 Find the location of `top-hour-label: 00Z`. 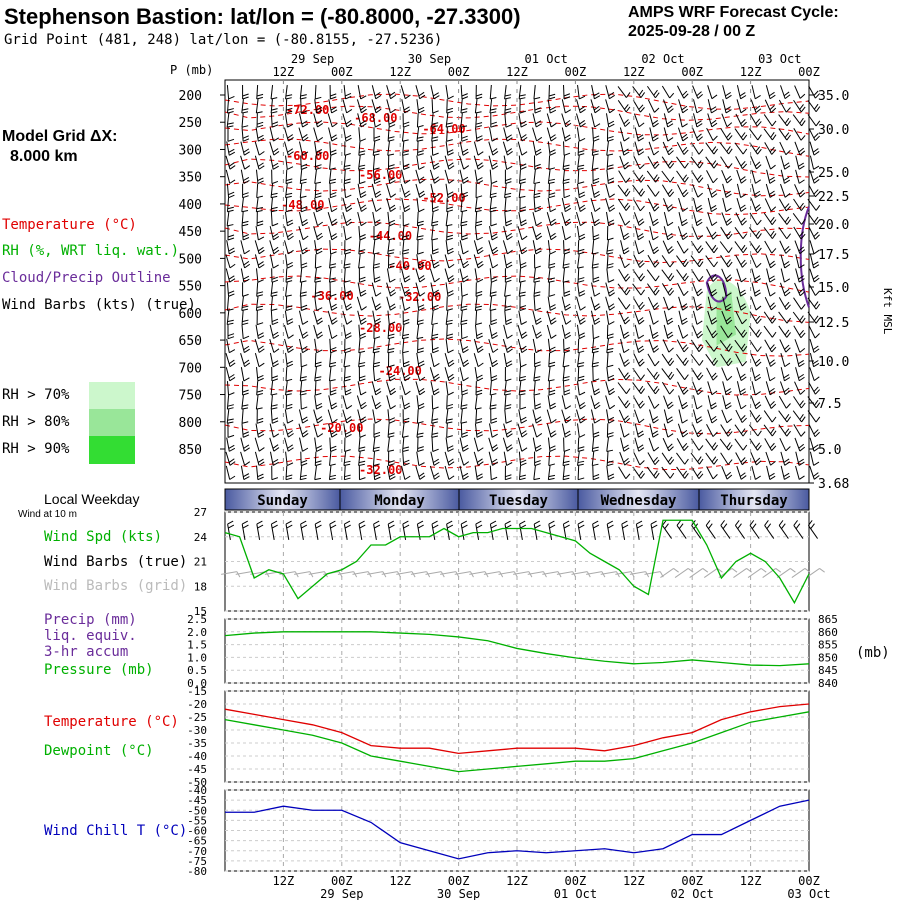

top-hour-label: 00Z is located at coordinates (576, 72).